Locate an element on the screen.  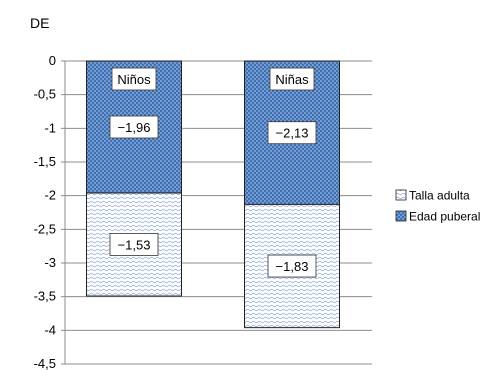
y-tick-label: -1,5 is located at coordinates (45, 161).